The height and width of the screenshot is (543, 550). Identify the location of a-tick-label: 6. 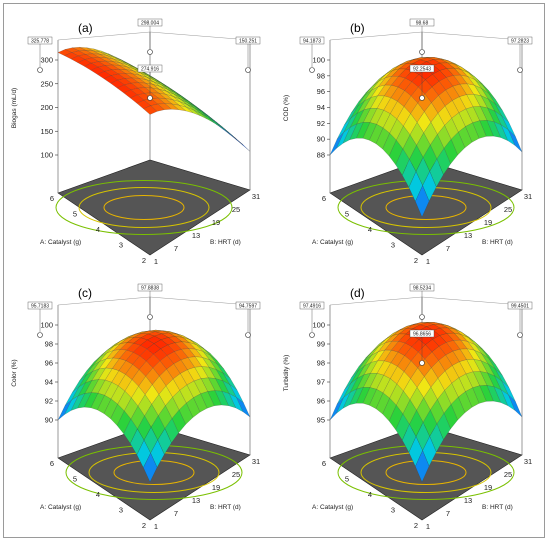
(52, 198).